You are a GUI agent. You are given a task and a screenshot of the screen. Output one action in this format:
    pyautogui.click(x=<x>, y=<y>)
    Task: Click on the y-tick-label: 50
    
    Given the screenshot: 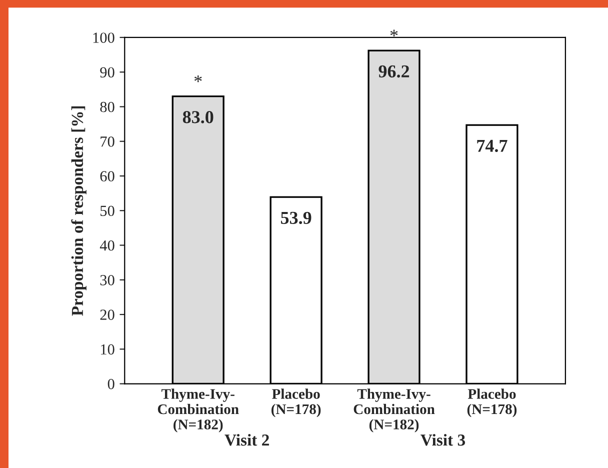 What is the action you would take?
    pyautogui.click(x=107, y=211)
    